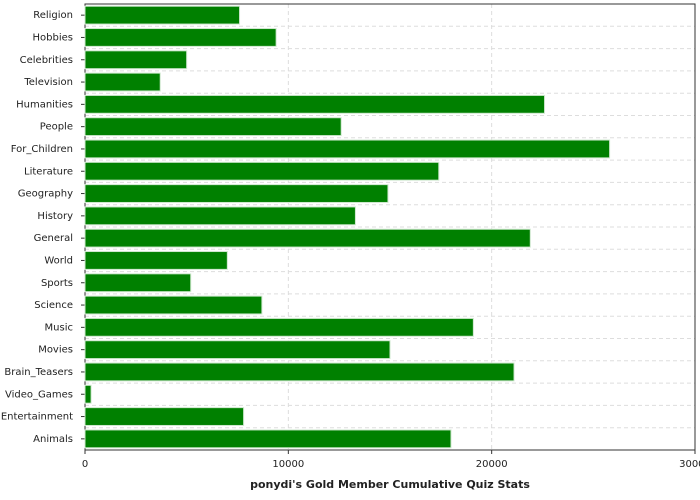 The height and width of the screenshot is (500, 700). Describe the element at coordinates (56, 127) in the screenshot. I see `y-tick-label: People` at that location.